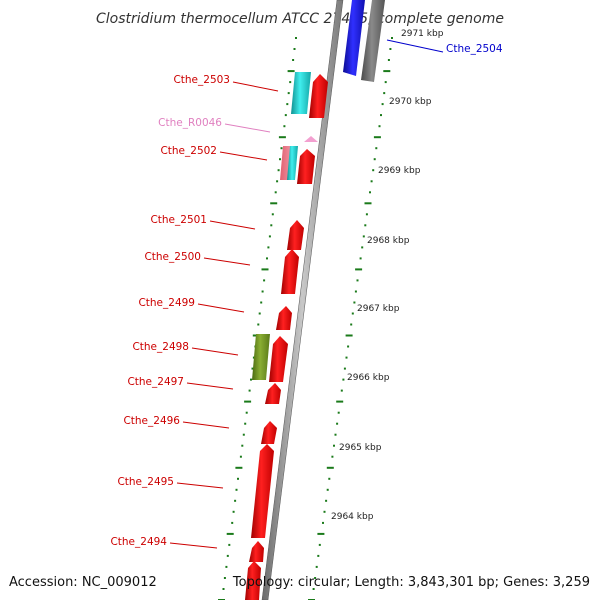 This screenshot has width=600, height=600. I want to click on tick-label: 2964 kbp, so click(352, 517).